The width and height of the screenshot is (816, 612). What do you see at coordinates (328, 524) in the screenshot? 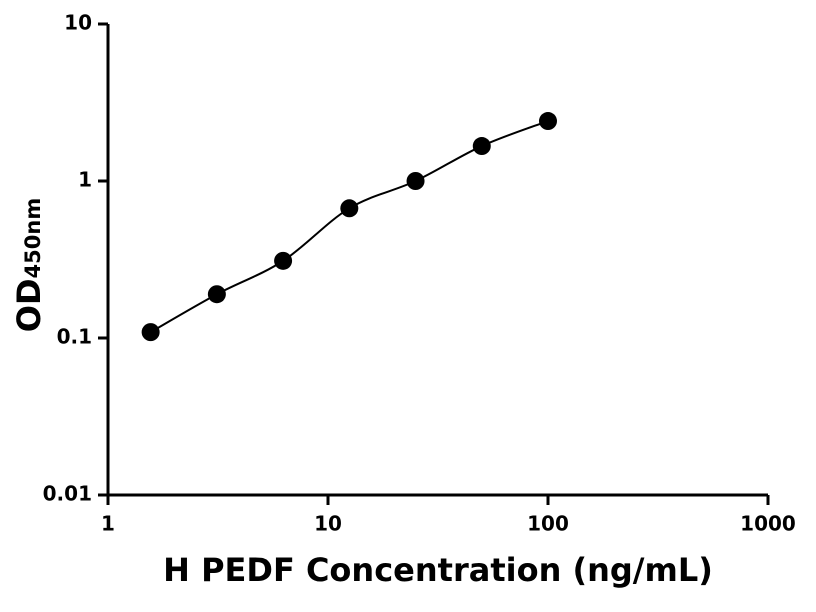
I see `x-tick-label: 10` at bounding box center [328, 524].